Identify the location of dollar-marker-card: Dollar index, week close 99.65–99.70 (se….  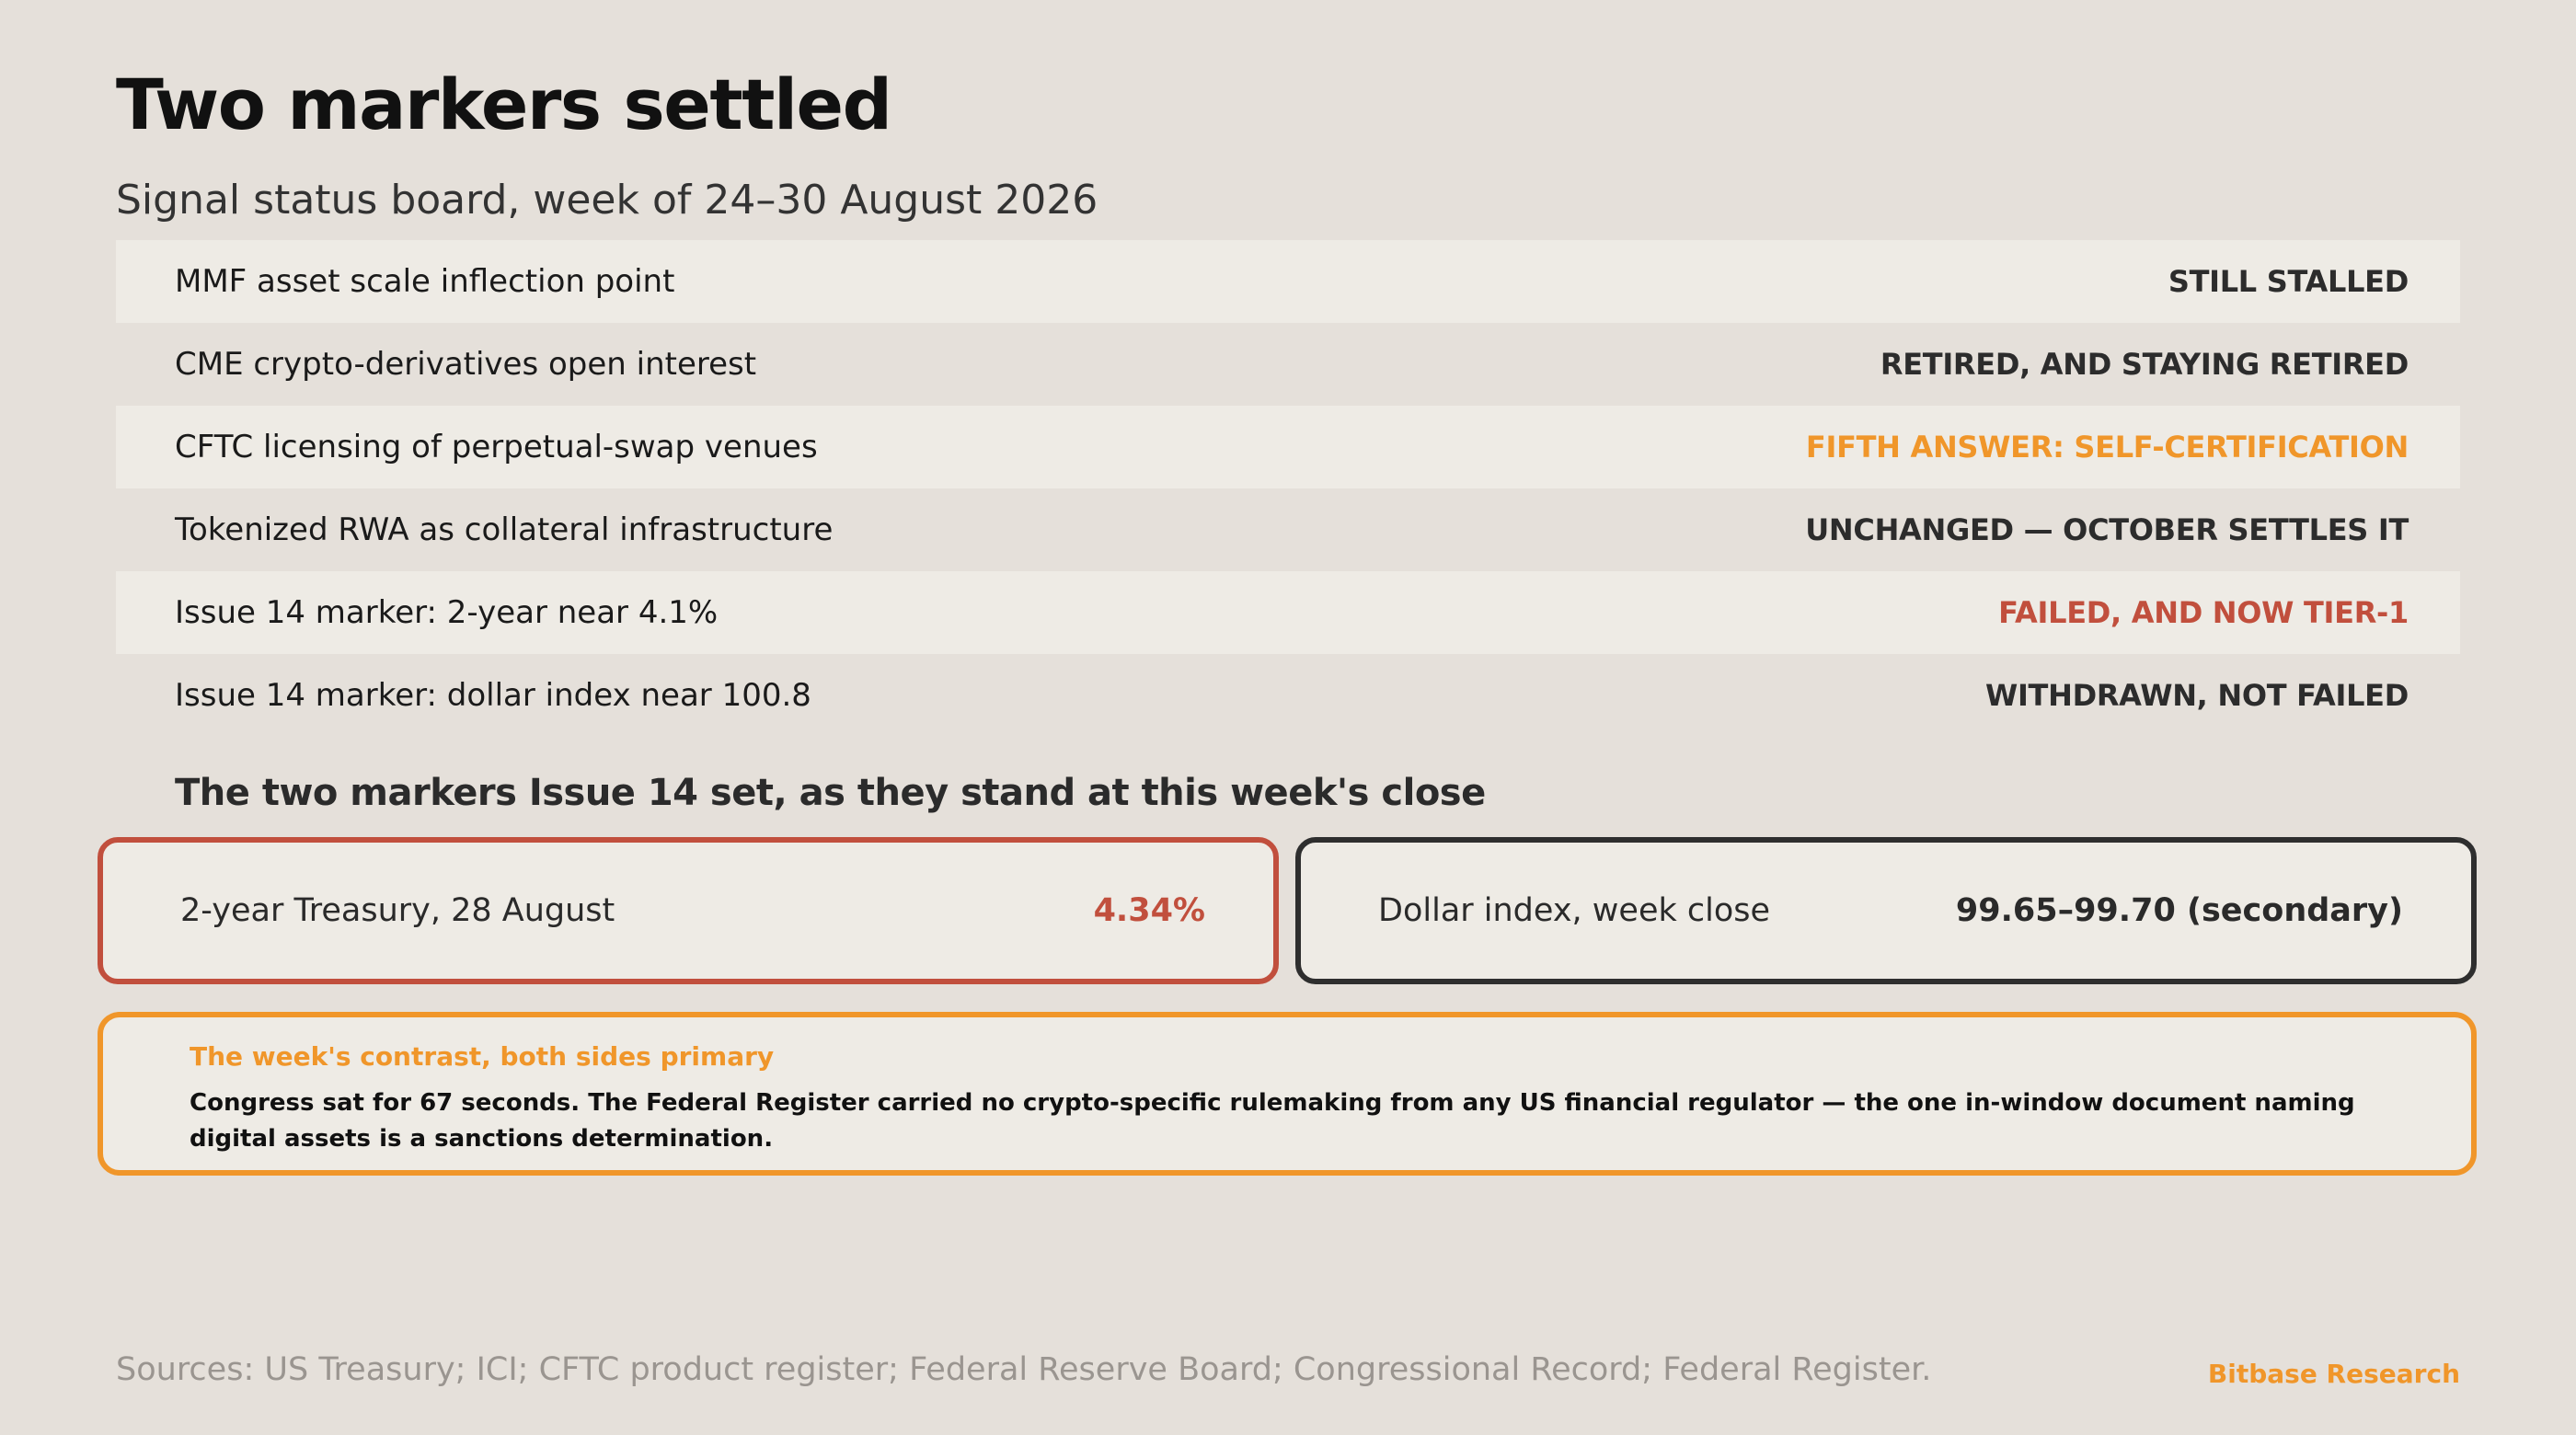
(1886, 910).